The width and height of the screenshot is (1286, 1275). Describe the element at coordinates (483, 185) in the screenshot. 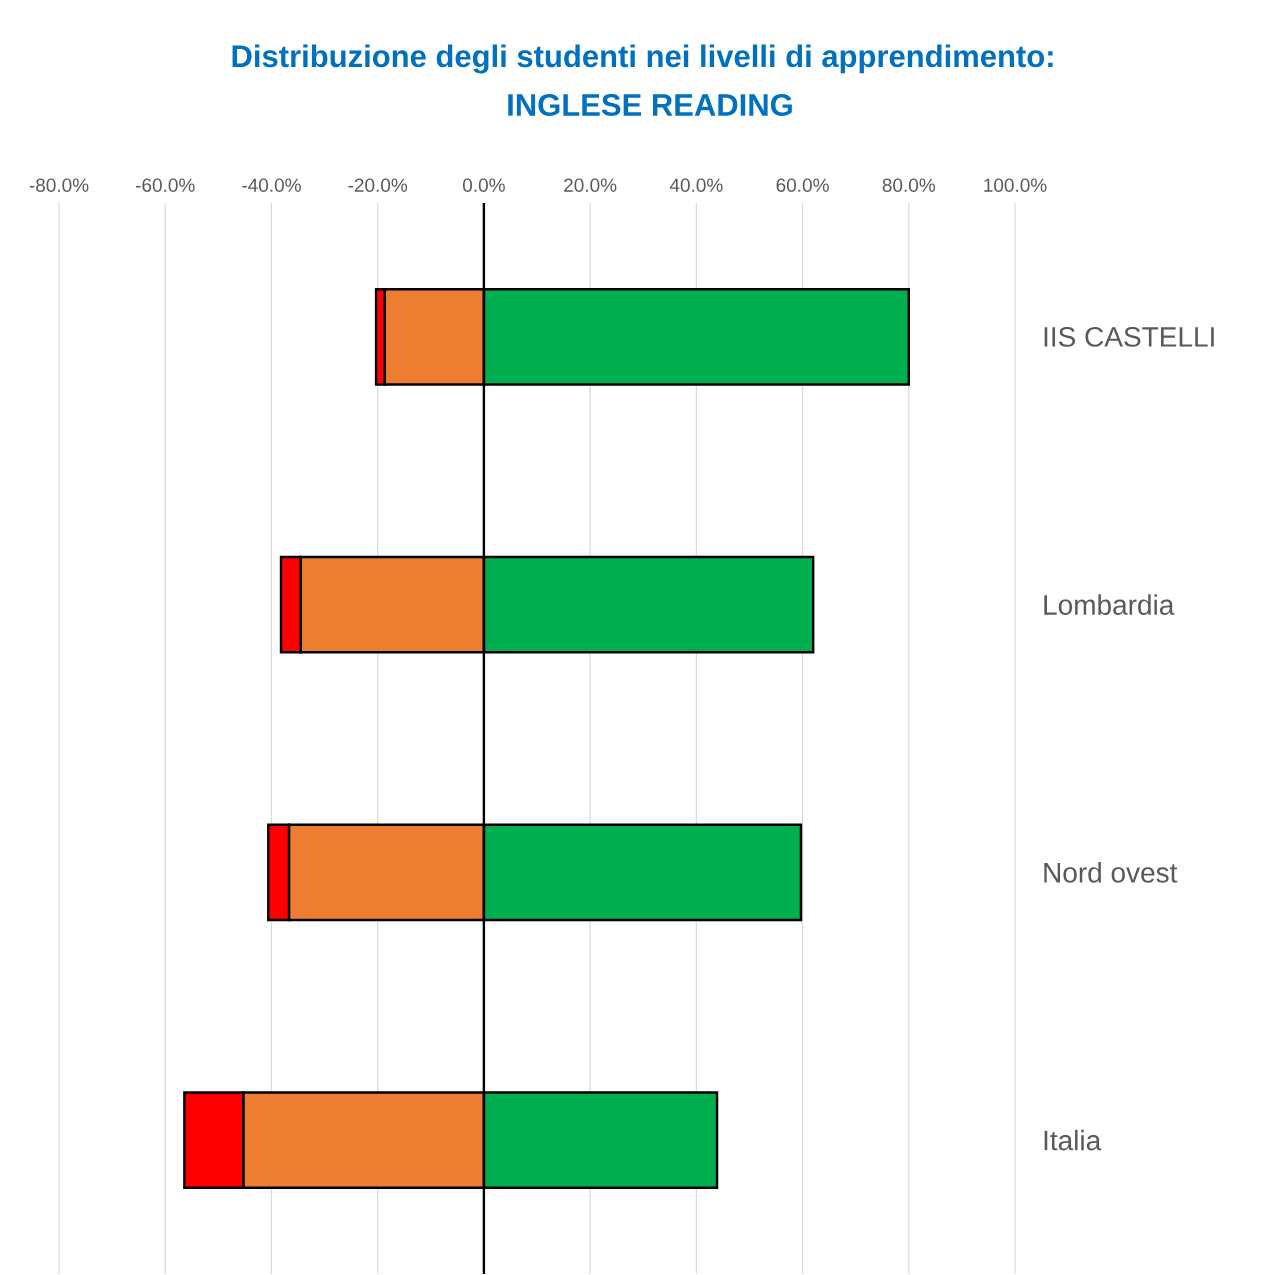

I see `x-tick-label: 0.0%` at that location.